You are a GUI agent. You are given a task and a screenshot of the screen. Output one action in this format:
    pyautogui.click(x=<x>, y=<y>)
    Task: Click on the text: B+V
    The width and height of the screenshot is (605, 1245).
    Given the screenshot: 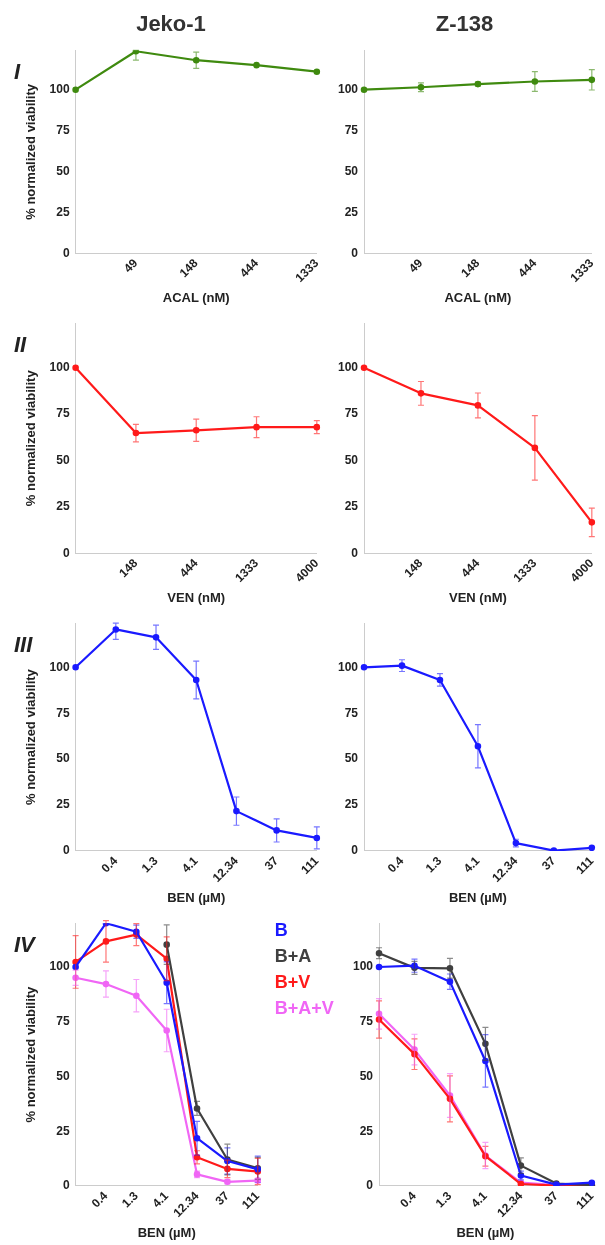 What is the action you would take?
    pyautogui.click(x=292, y=981)
    